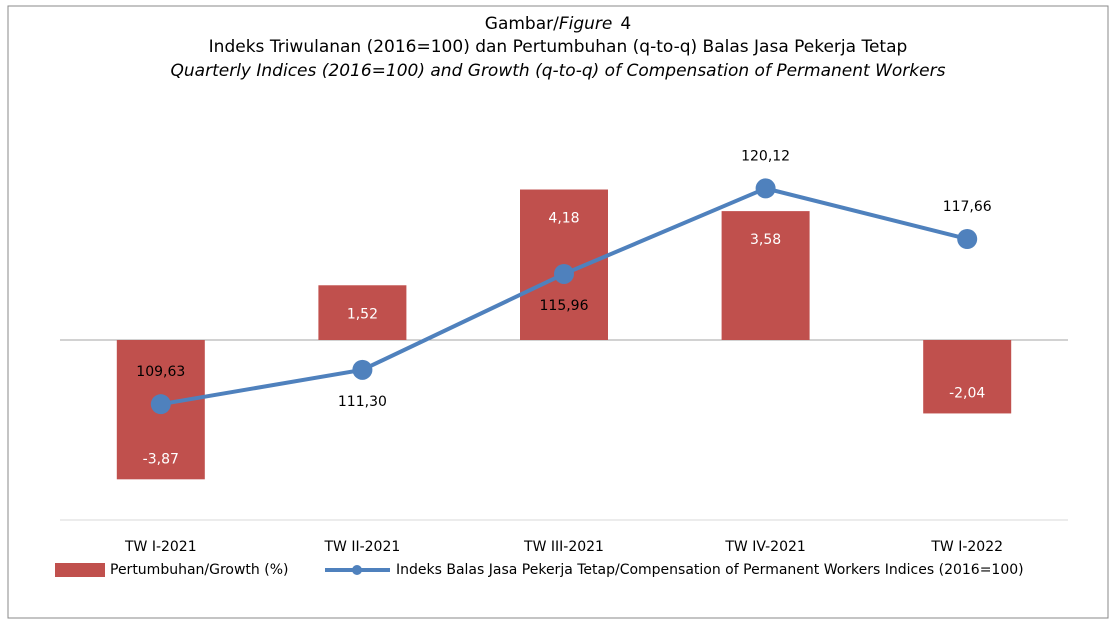 The width and height of the screenshot is (1116, 626). I want to click on line-label: 111,30, so click(362, 402).